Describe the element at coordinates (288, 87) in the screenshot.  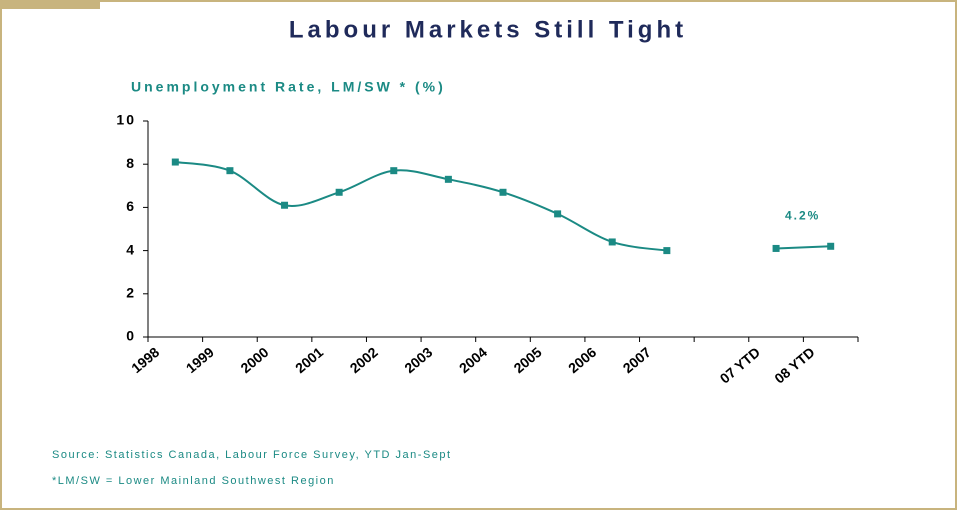
I see `subtitle: Unemployment Rate, LM/SW * (%)` at that location.